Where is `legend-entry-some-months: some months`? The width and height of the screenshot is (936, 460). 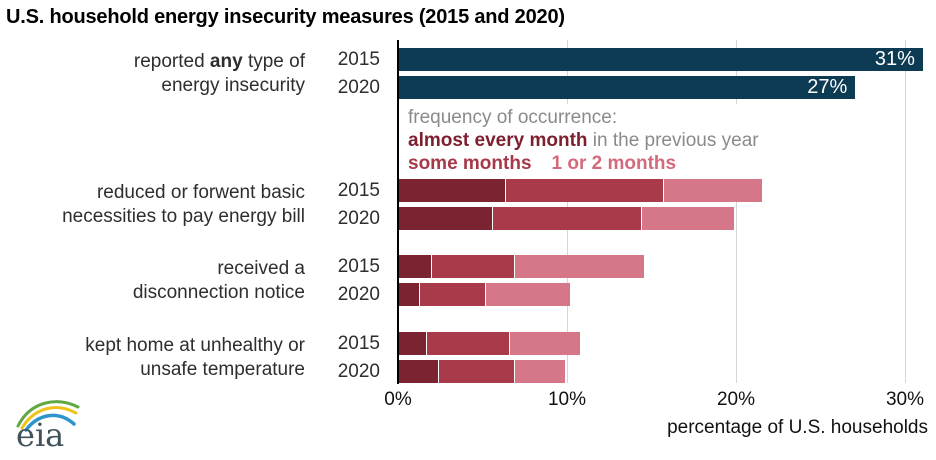 legend-entry-some-months: some months is located at coordinates (470, 163).